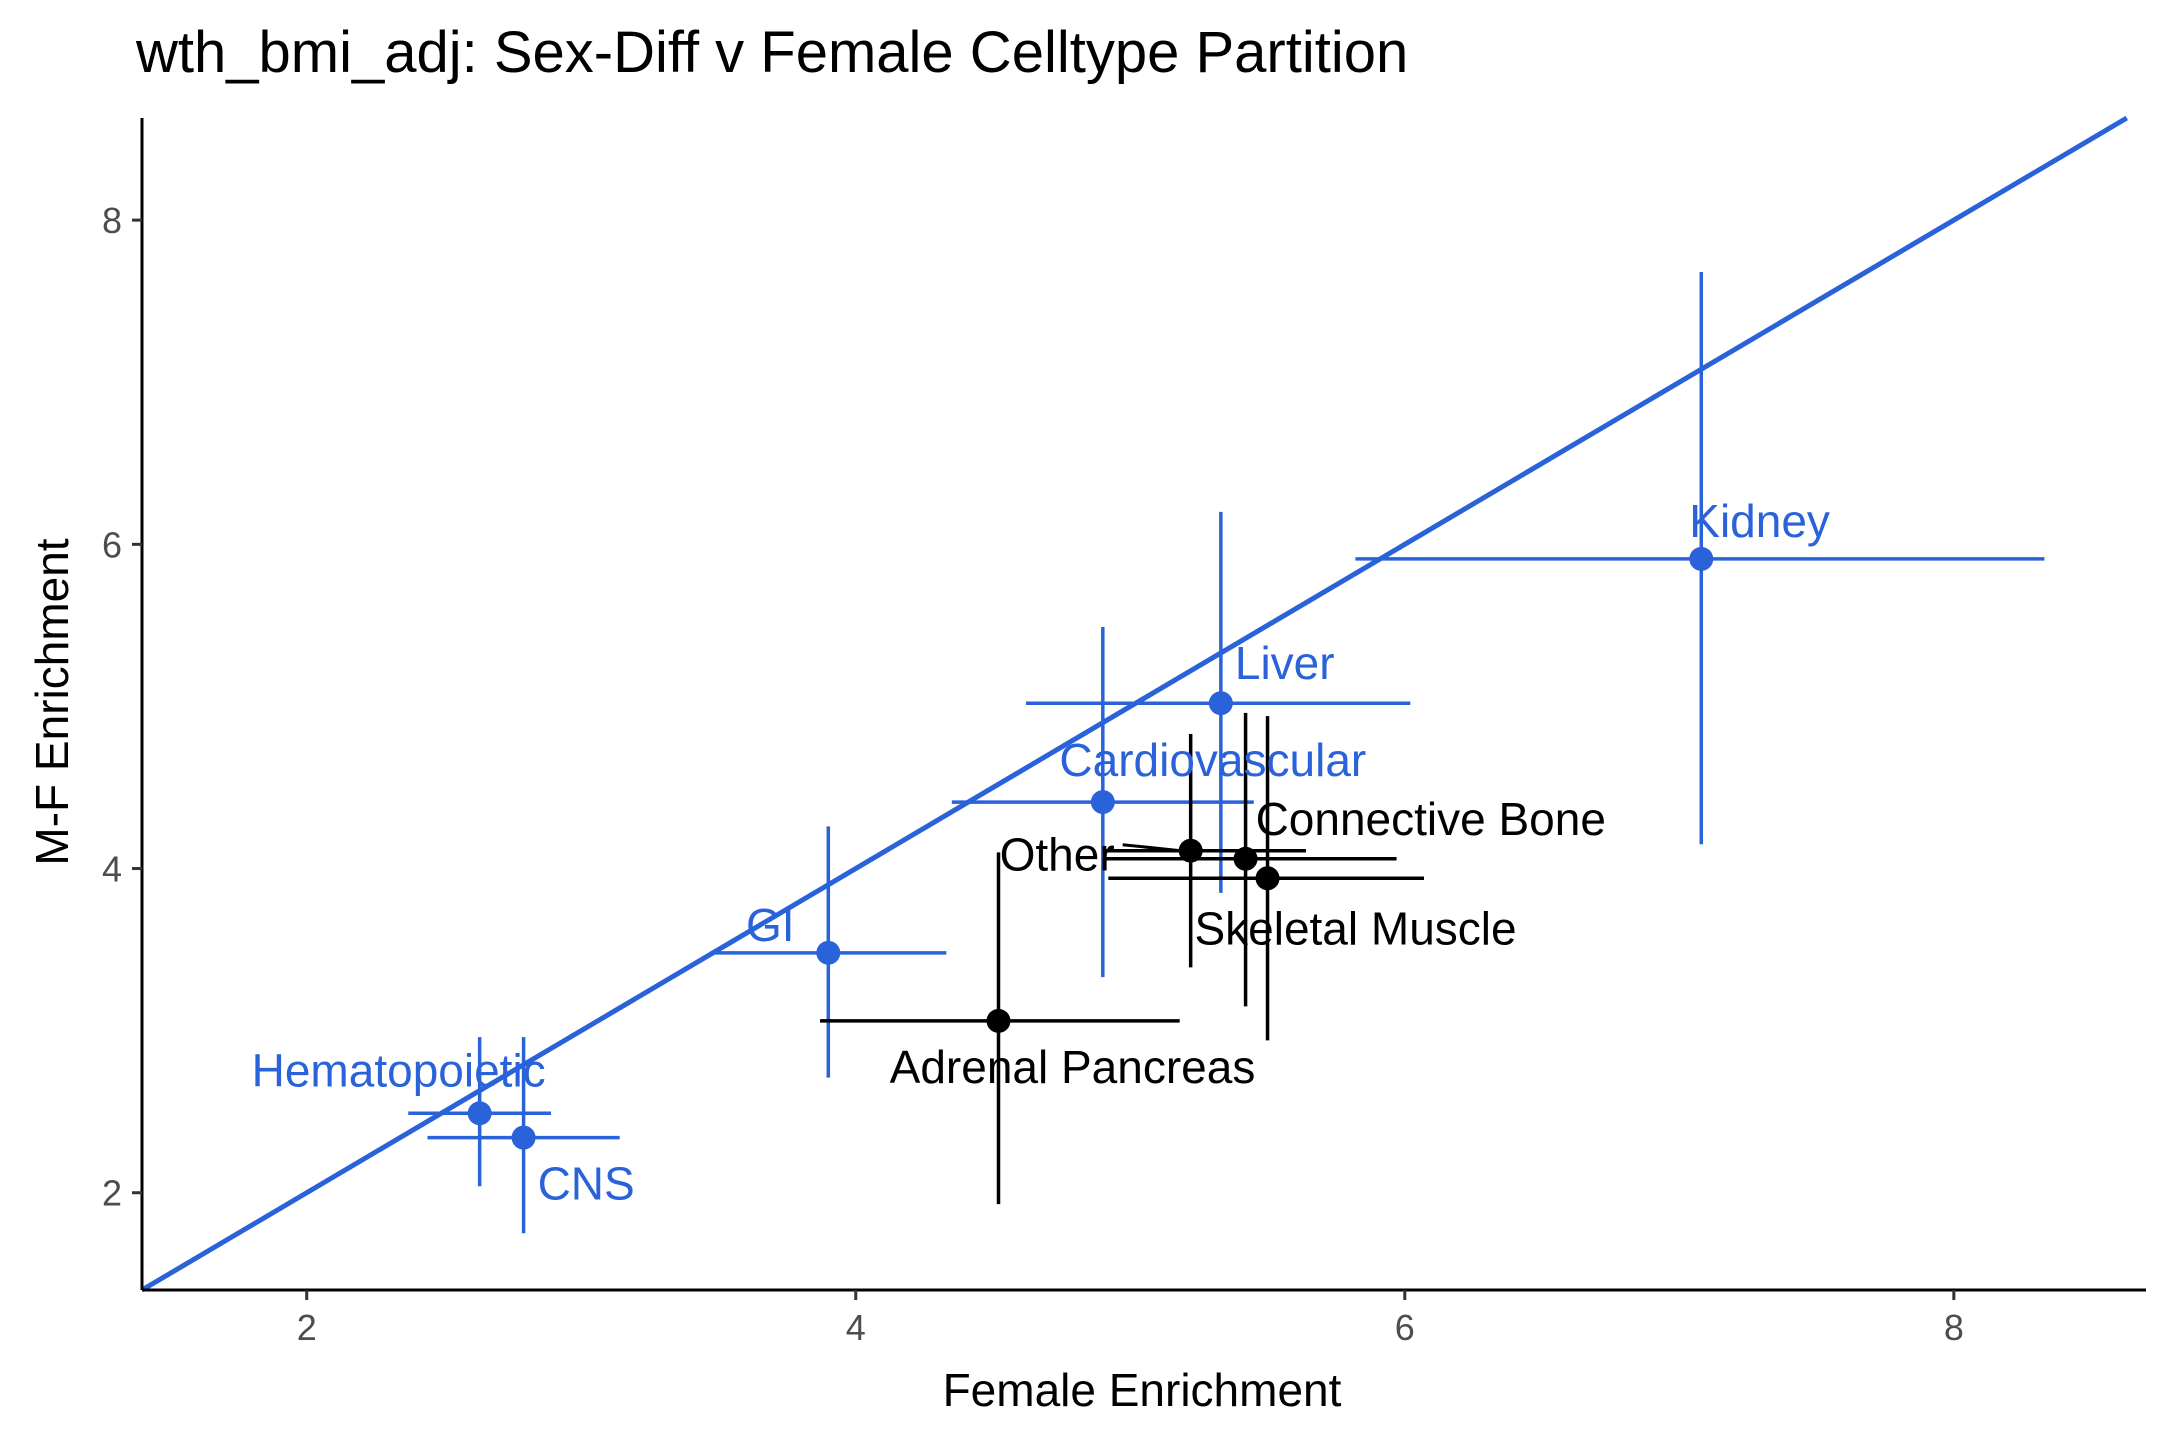  Describe the element at coordinates (1142, 1390) in the screenshot. I see `x-axis-title: Female Enrichment` at that location.